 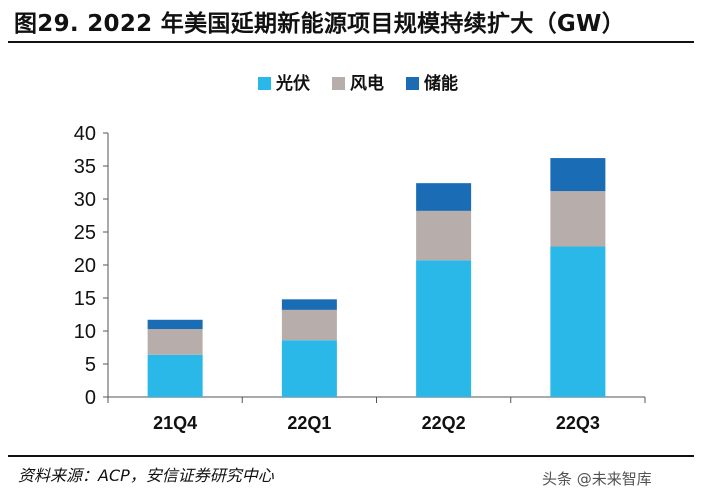 I want to click on y-tick-label-20: 20, so click(x=85, y=266).